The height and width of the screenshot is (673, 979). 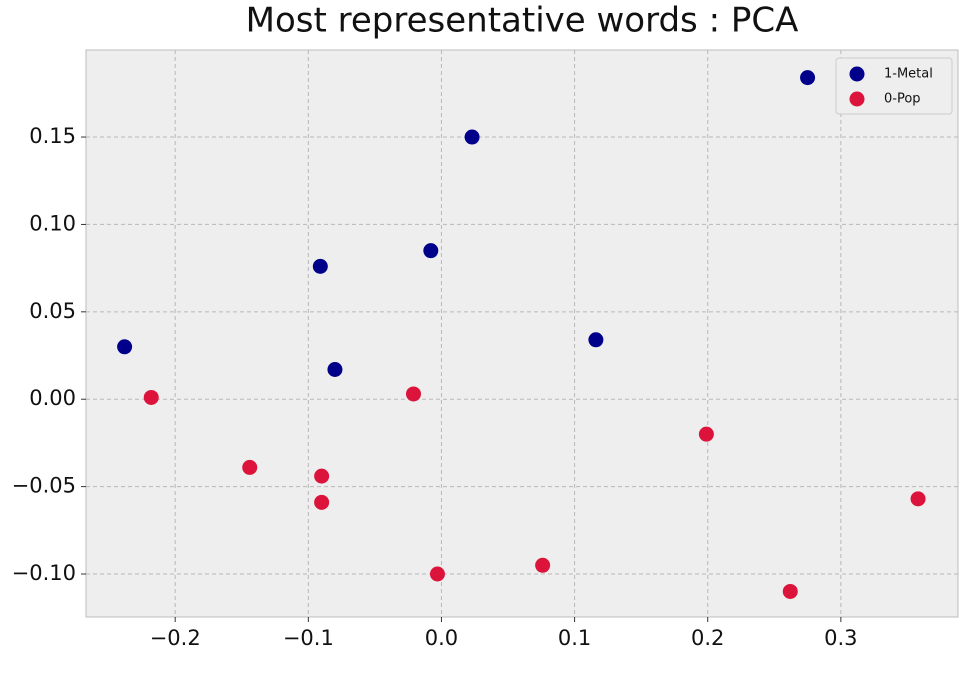 What do you see at coordinates (574, 638) in the screenshot?
I see `x-tick-label: 0.1` at bounding box center [574, 638].